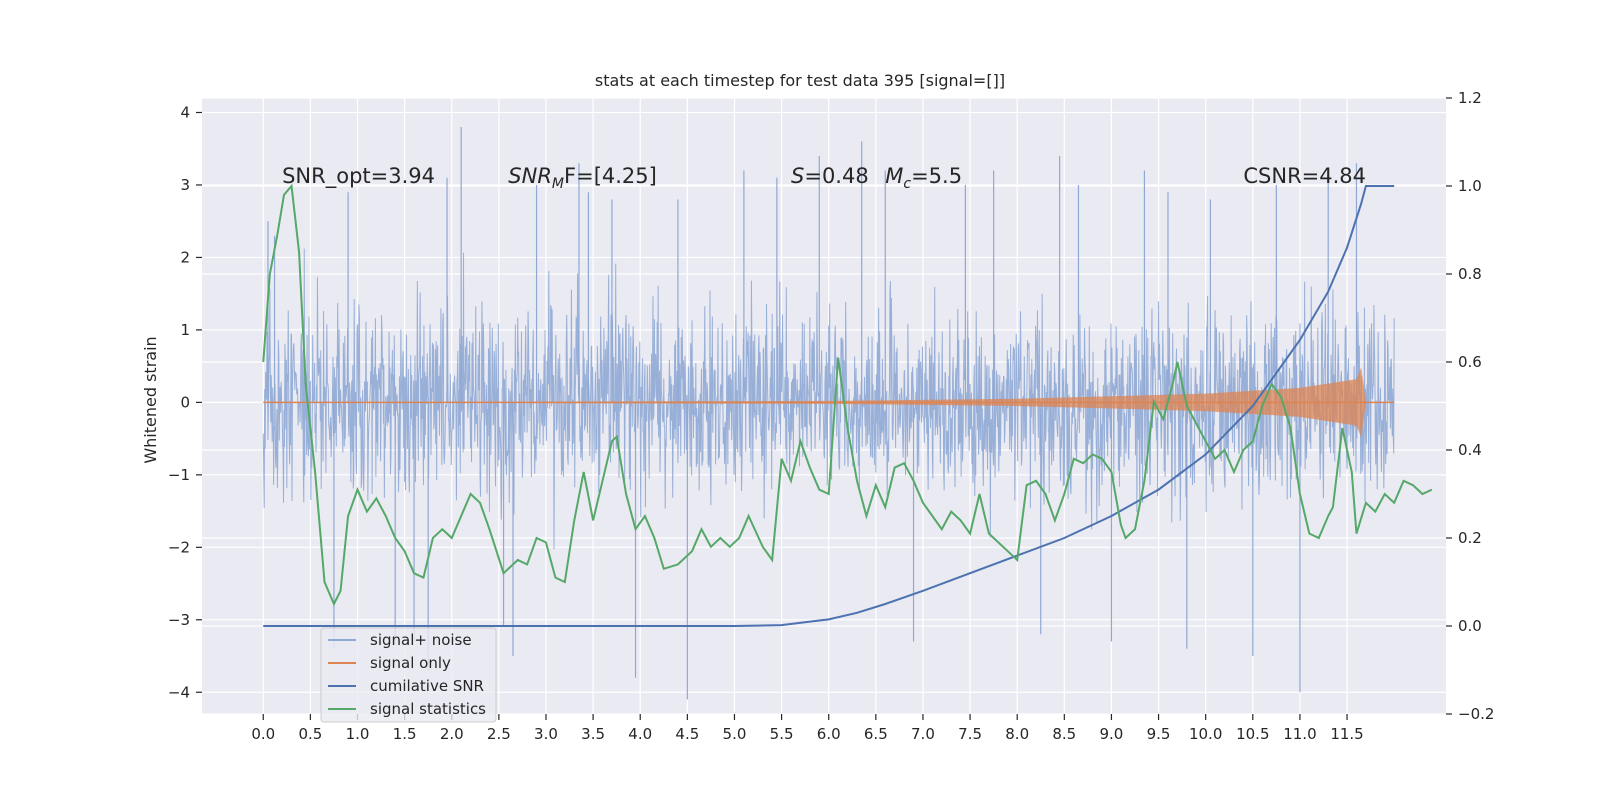 This screenshot has width=1600, height=800. Describe the element at coordinates (814, 402) in the screenshot. I see `signal-only-chirp` at that location.